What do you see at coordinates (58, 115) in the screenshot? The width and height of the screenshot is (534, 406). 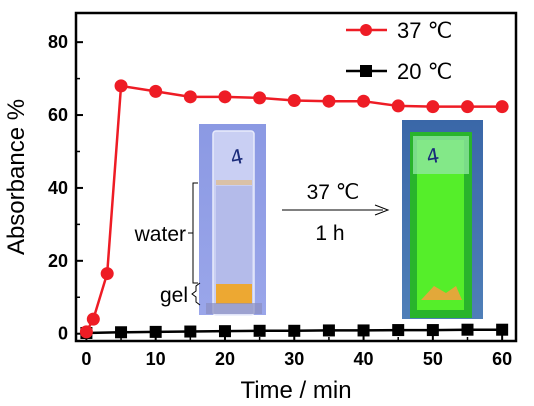 I see `y-tick-label: 60` at bounding box center [58, 115].